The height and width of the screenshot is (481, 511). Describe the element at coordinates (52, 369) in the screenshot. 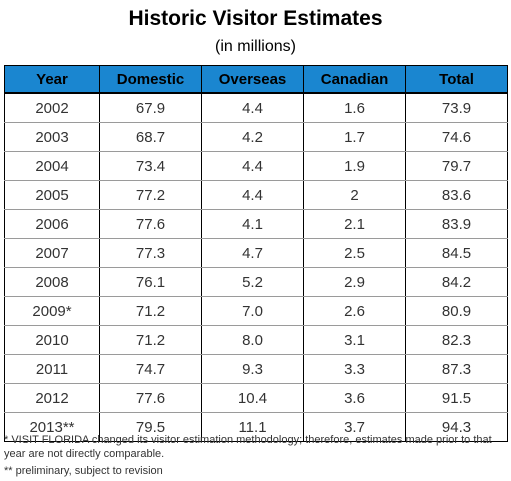

I see `cell-year: 2011` at that location.